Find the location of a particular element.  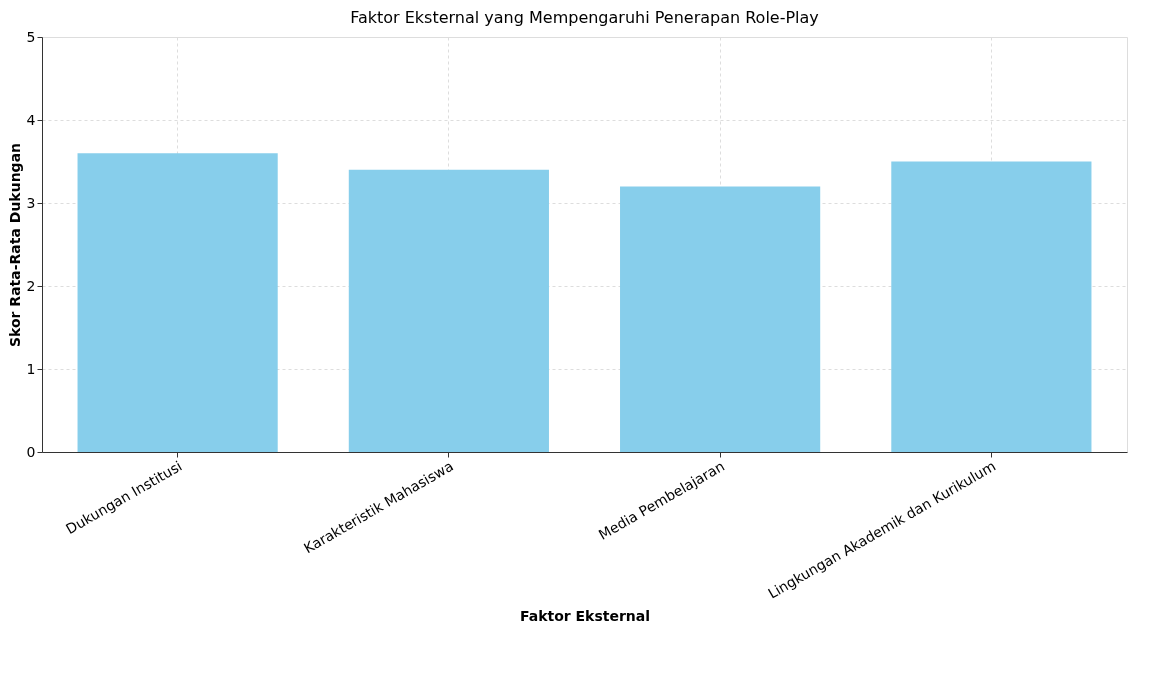

y-tick-label: 2 is located at coordinates (31, 285).